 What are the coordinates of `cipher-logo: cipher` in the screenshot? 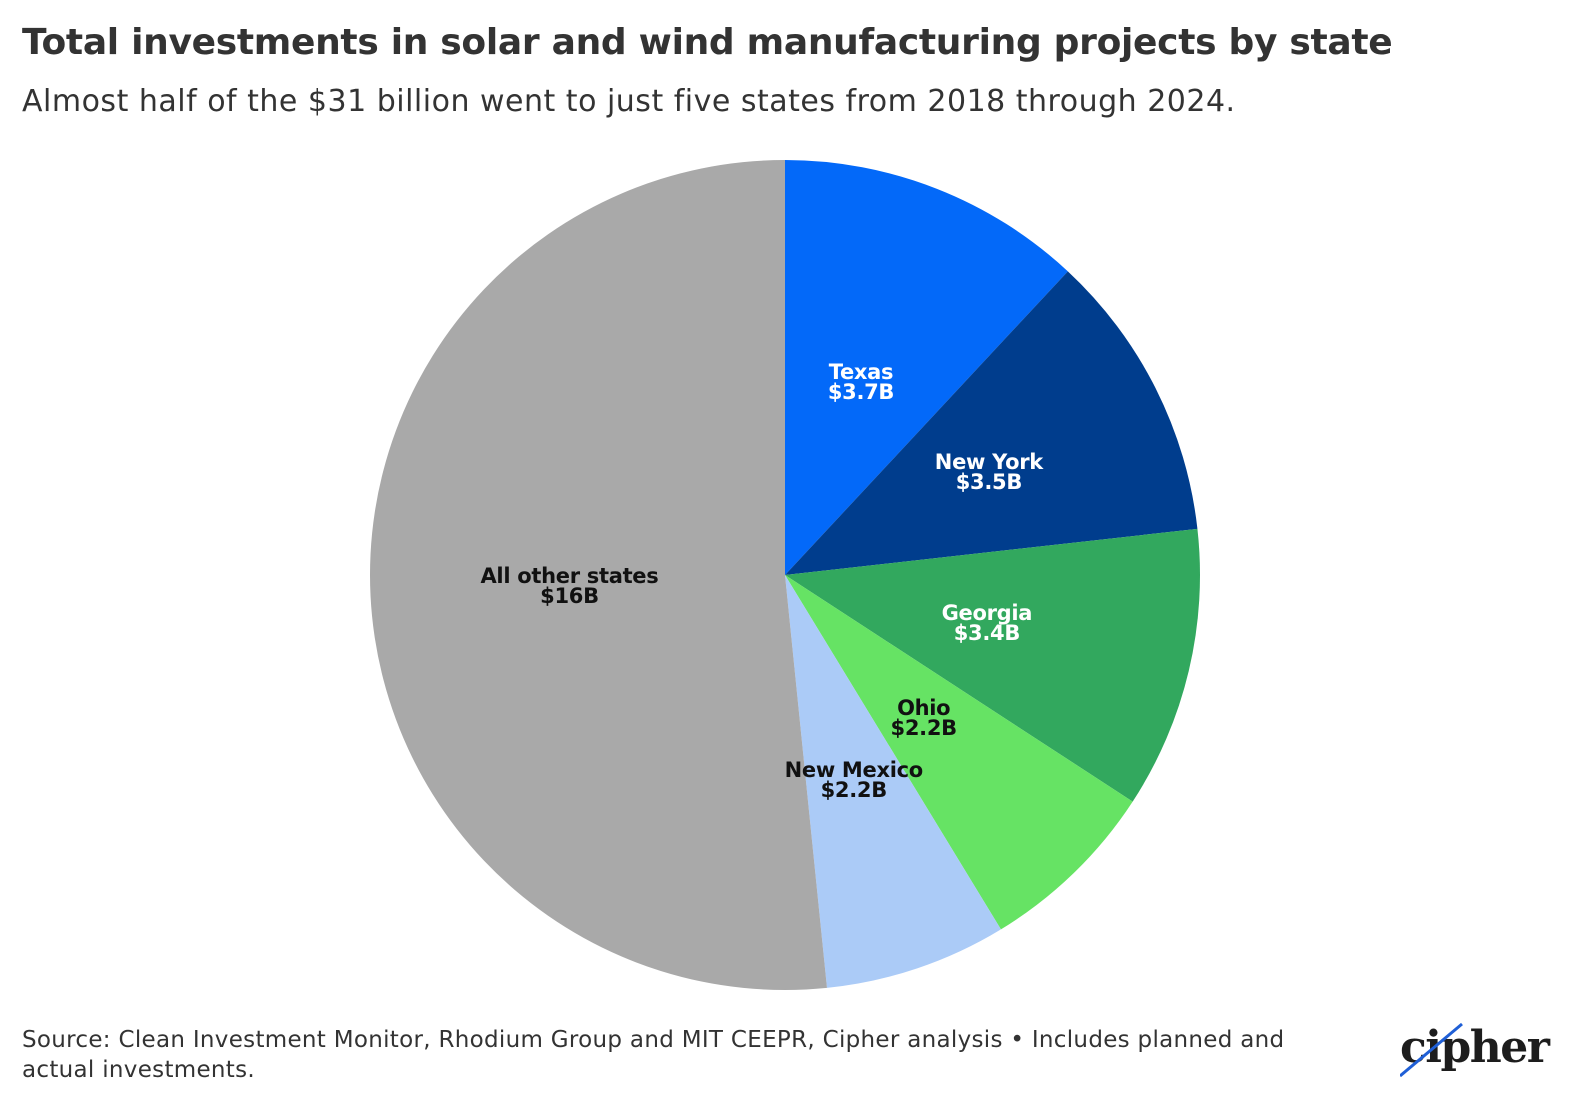 It's located at (1475, 1051).